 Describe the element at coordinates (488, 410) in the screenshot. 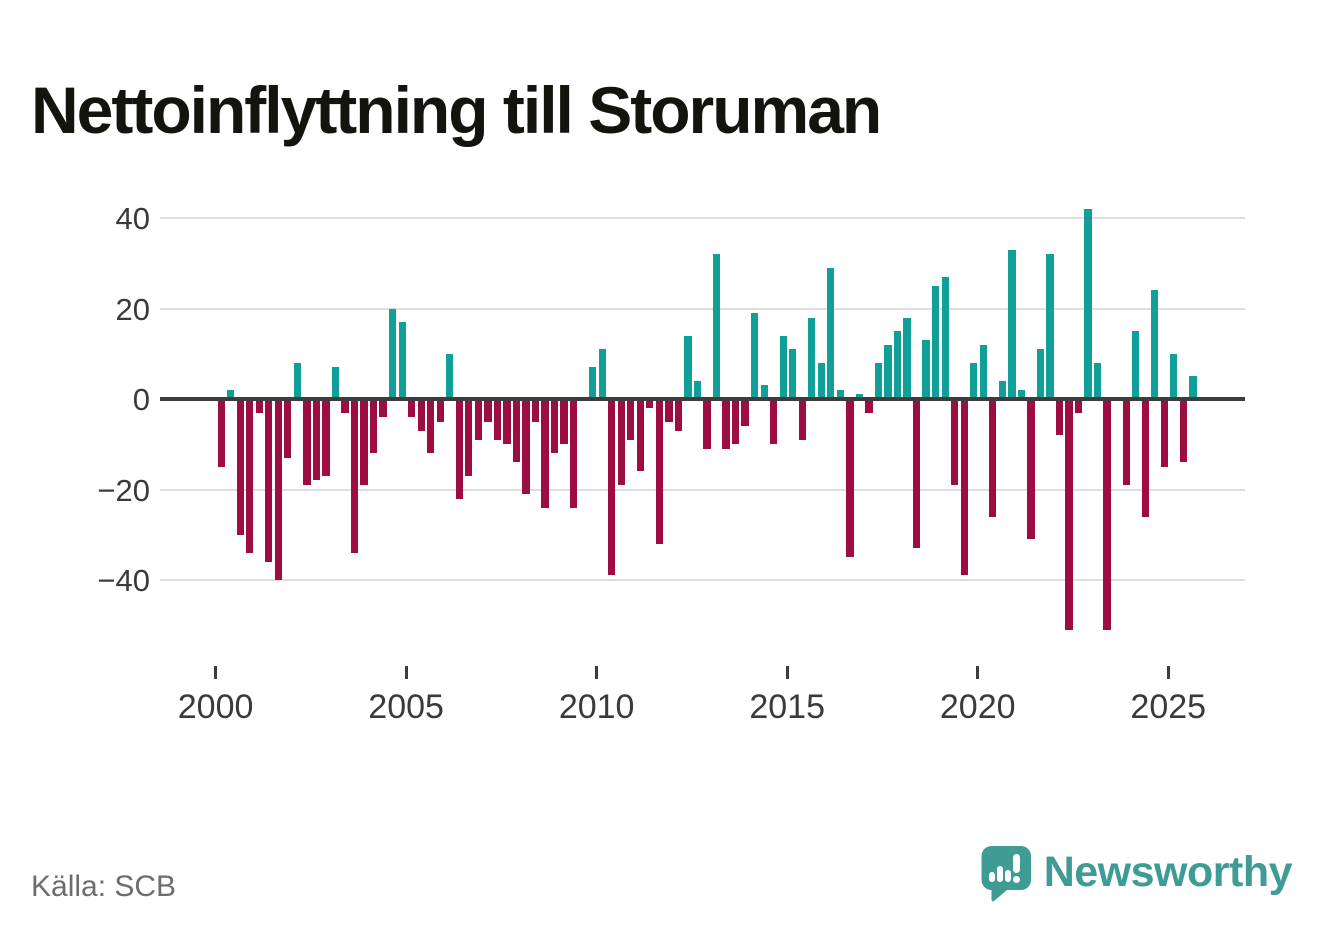

I see `bar-2007Q1` at that location.